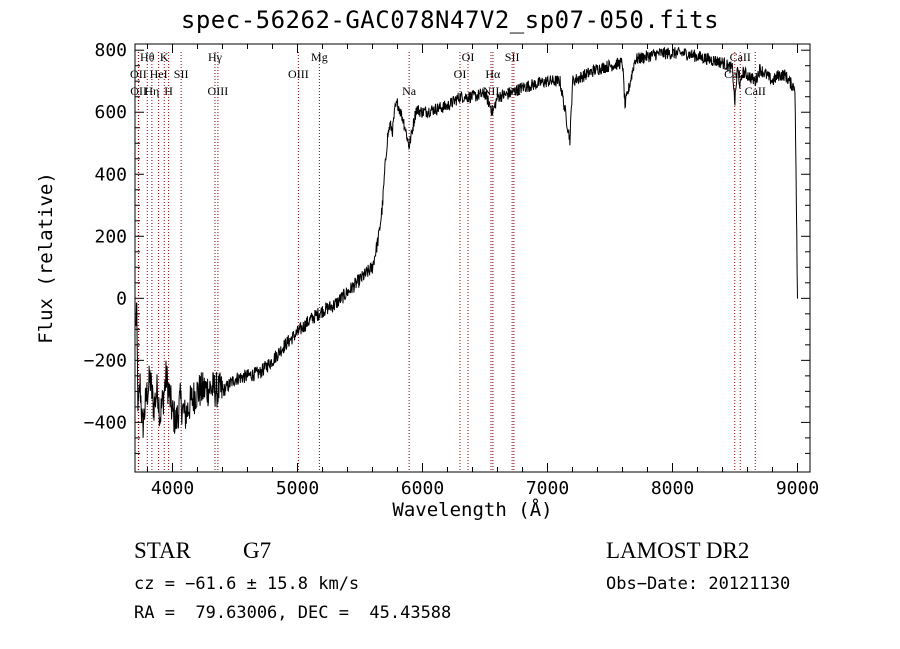  I want to click on y-tick-label: 600, so click(110, 112).